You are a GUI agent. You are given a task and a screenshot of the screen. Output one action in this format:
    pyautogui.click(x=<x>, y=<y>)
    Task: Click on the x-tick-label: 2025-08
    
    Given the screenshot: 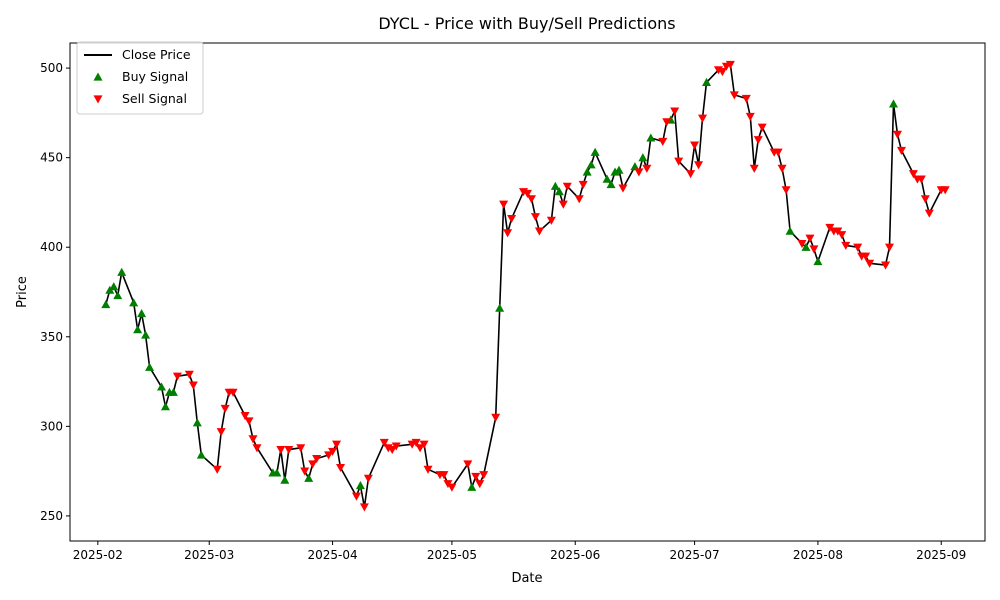 What is the action you would take?
    pyautogui.click(x=818, y=555)
    